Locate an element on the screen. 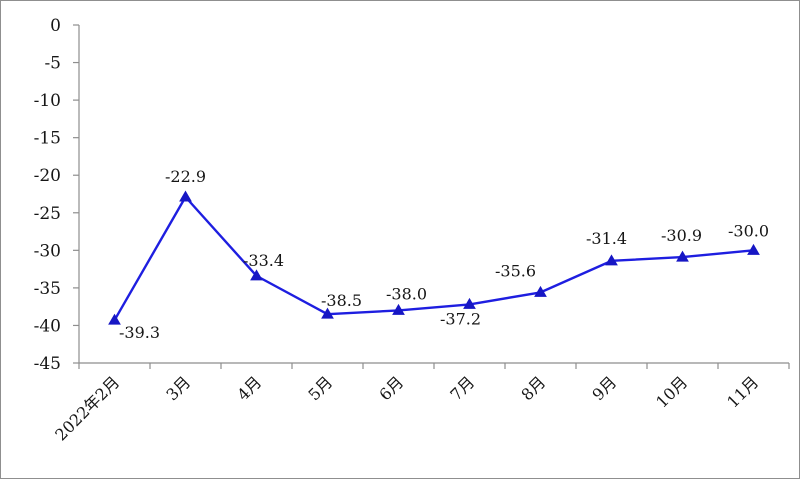 This screenshot has width=800, height=479. data-label: -35.6 is located at coordinates (515, 270).